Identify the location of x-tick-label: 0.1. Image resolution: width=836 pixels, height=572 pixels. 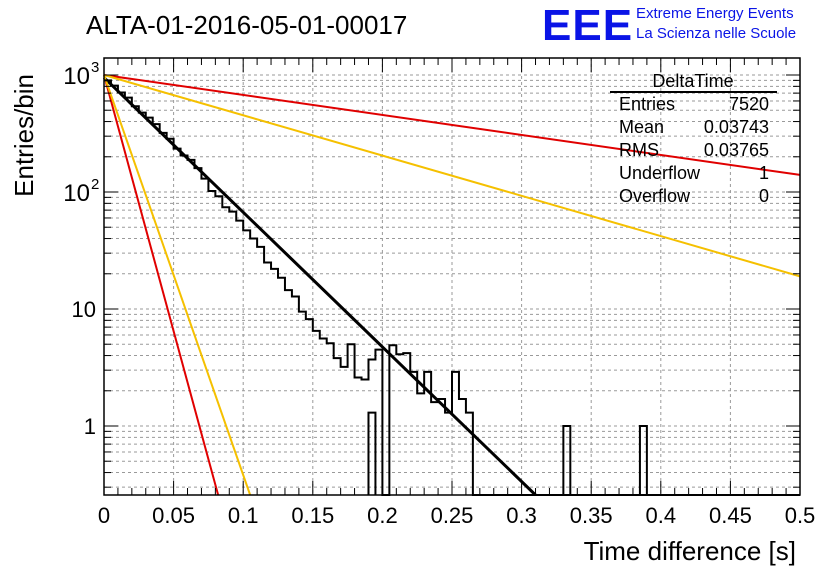
(243, 515).